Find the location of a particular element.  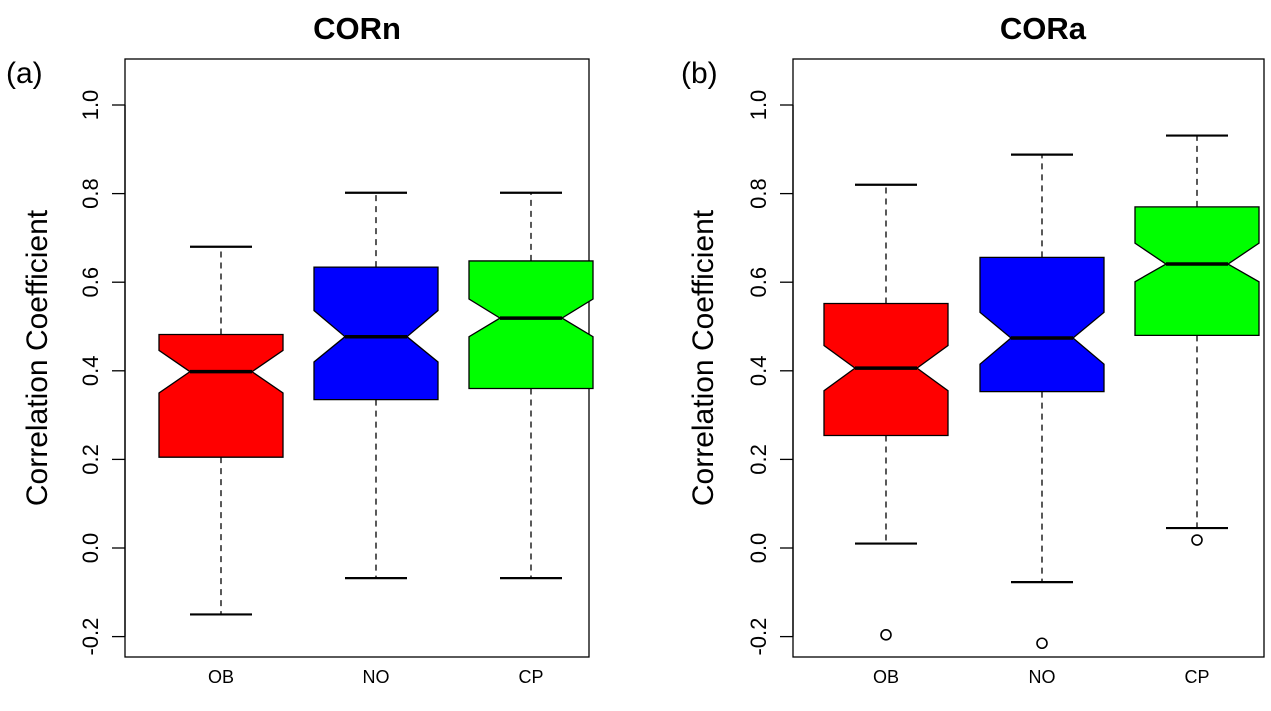

chart-title: CORa is located at coordinates (1043, 28).